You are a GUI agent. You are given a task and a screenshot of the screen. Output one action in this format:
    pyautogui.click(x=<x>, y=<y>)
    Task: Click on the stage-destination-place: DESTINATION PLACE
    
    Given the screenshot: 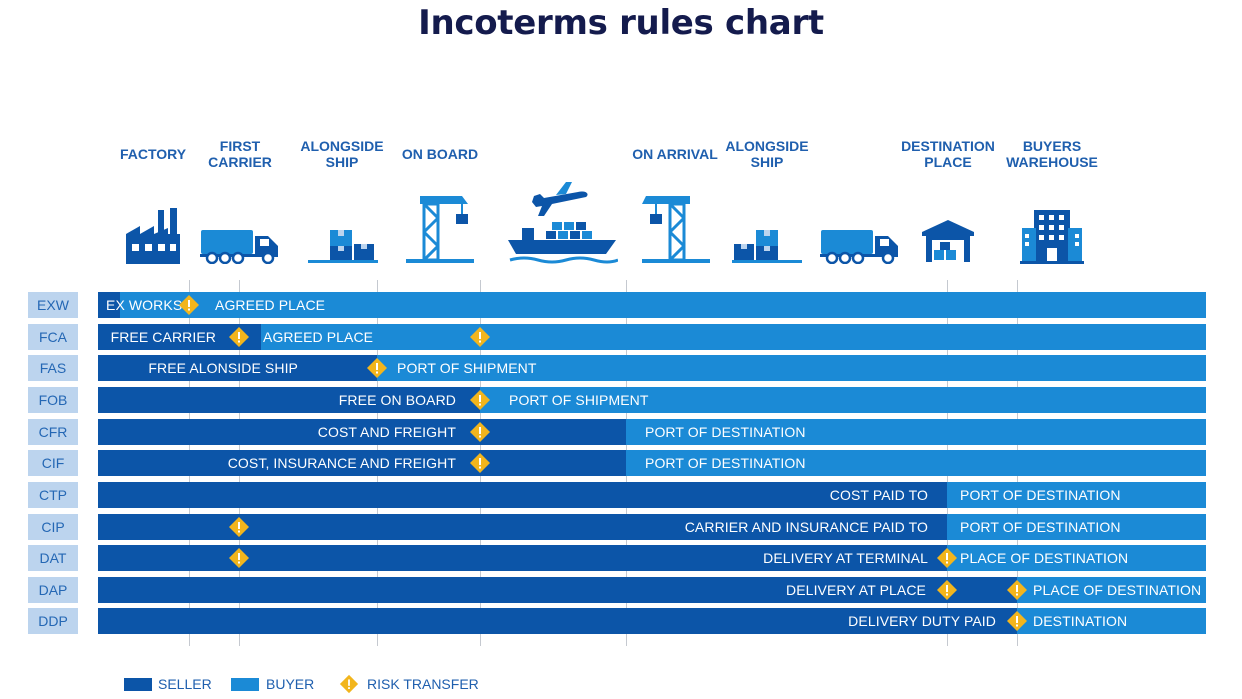 What is the action you would take?
    pyautogui.click(x=948, y=154)
    